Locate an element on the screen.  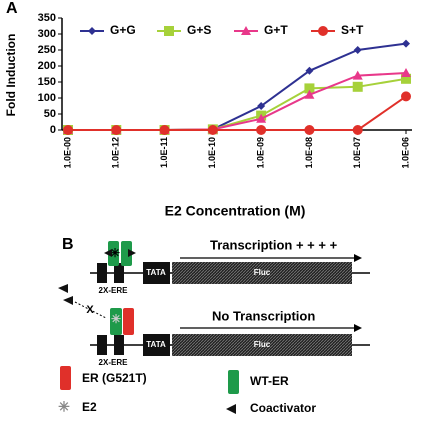
x-tick-label: 1.0E-10 is located at coordinates (212, 153).